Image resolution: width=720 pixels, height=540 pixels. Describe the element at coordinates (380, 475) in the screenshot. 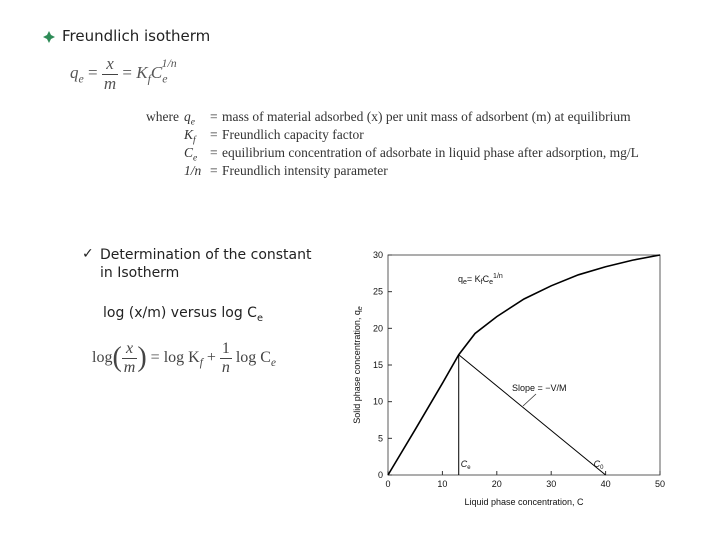

I see `y-tick-label: 0` at that location.